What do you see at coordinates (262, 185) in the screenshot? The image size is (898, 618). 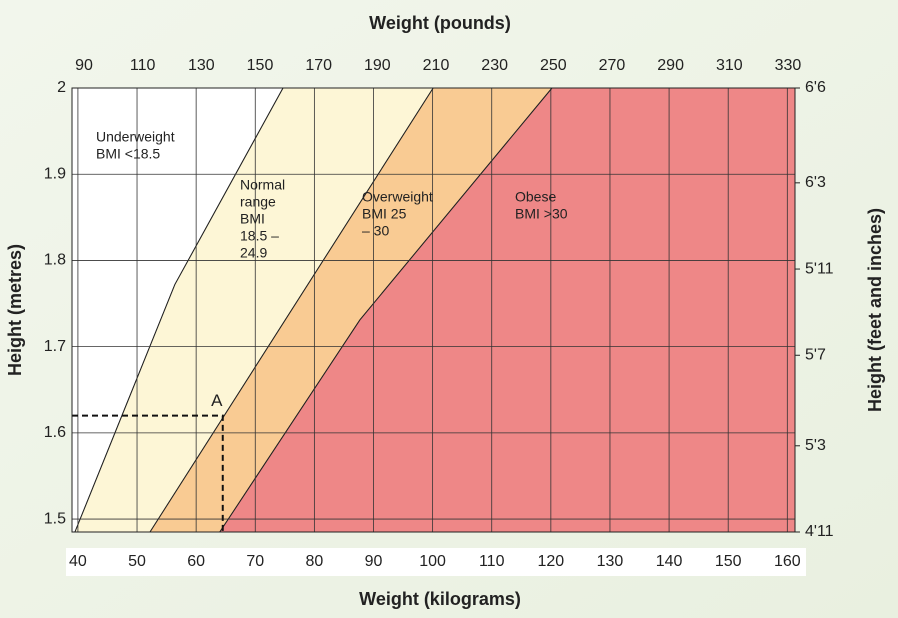 I see `zone-label: Normal` at bounding box center [262, 185].